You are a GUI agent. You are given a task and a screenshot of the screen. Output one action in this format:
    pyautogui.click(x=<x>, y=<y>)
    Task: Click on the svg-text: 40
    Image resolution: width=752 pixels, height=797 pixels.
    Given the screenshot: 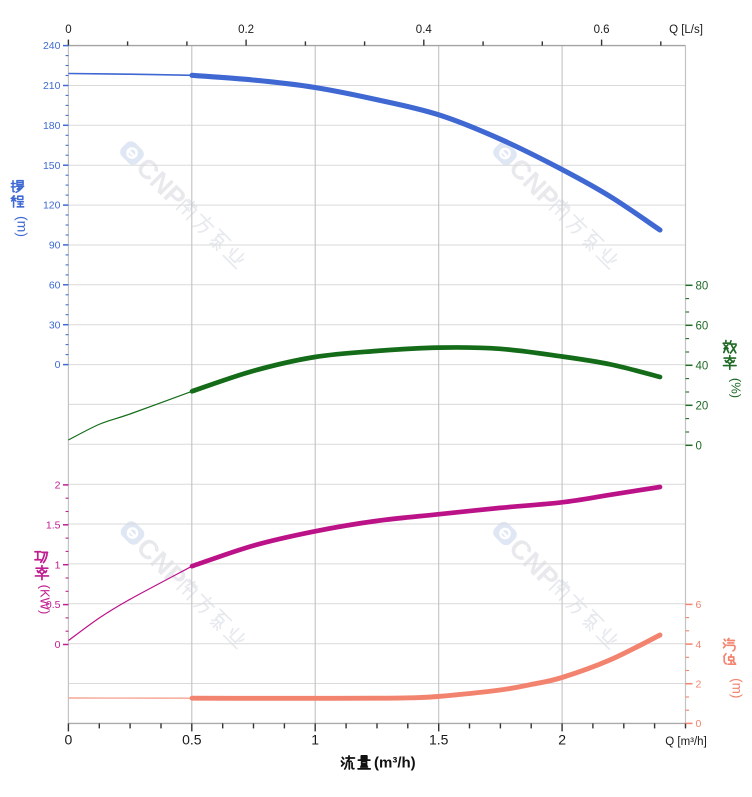 What is the action you would take?
    pyautogui.click(x=702, y=366)
    